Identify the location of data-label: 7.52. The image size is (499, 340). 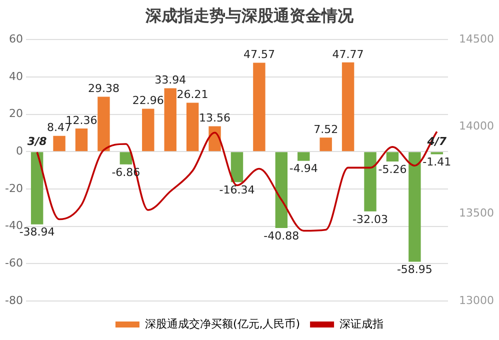
(326, 129).